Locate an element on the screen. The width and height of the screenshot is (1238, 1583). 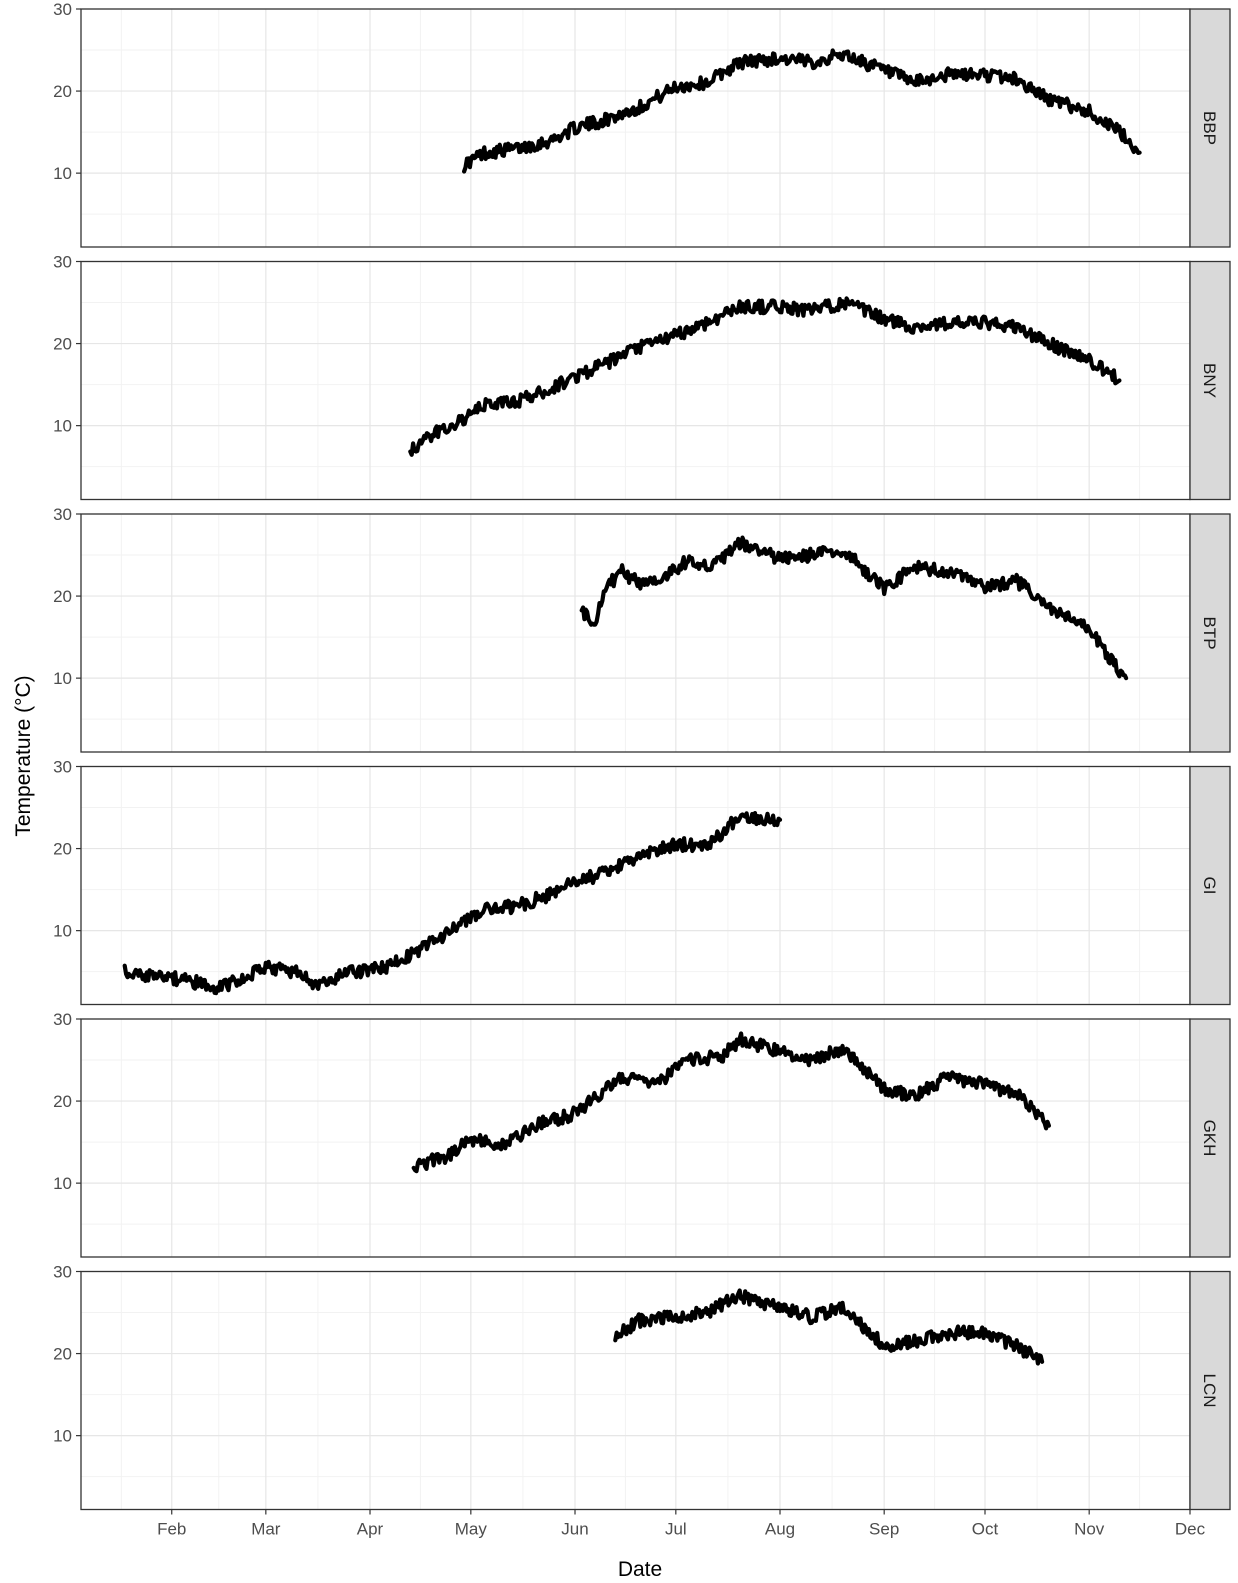
x-tick-label: Jul is located at coordinates (676, 1529).